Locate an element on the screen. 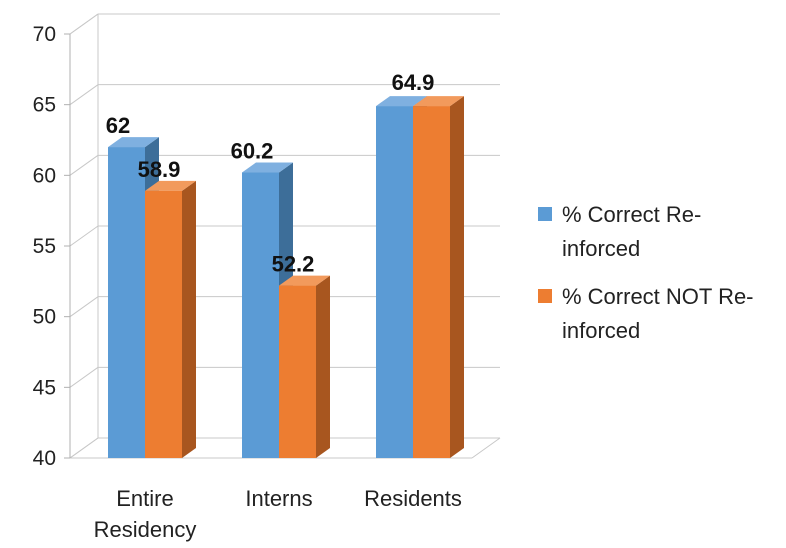  y-tick-label: 55 is located at coordinates (44, 246).